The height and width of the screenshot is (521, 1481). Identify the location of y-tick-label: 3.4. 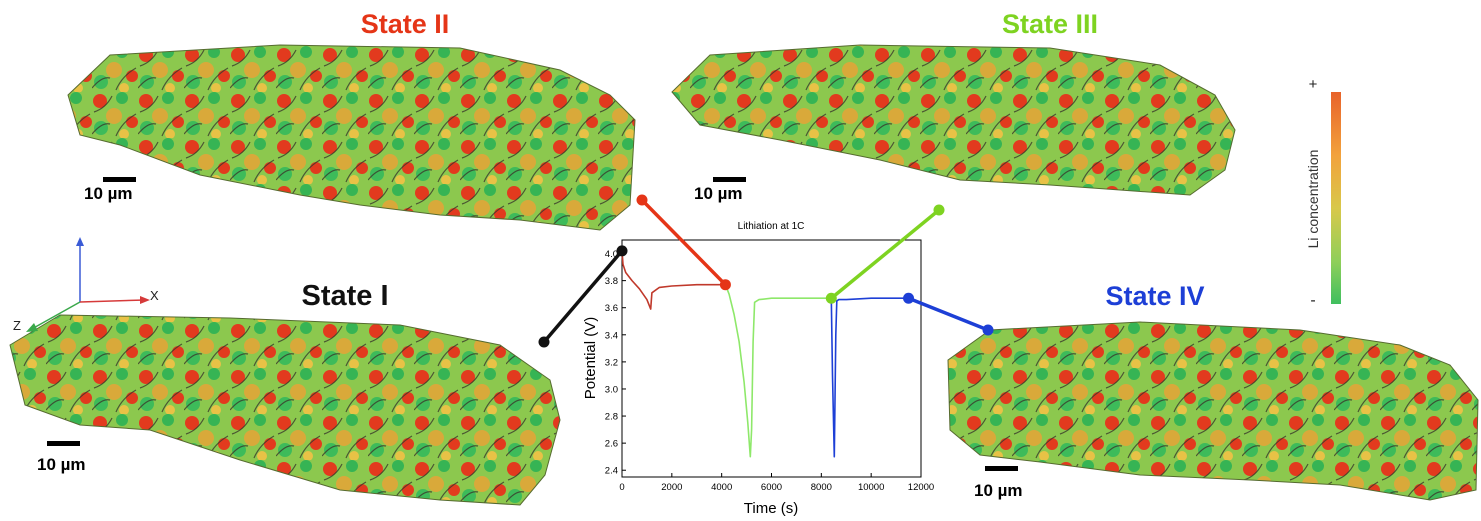
(611, 335).